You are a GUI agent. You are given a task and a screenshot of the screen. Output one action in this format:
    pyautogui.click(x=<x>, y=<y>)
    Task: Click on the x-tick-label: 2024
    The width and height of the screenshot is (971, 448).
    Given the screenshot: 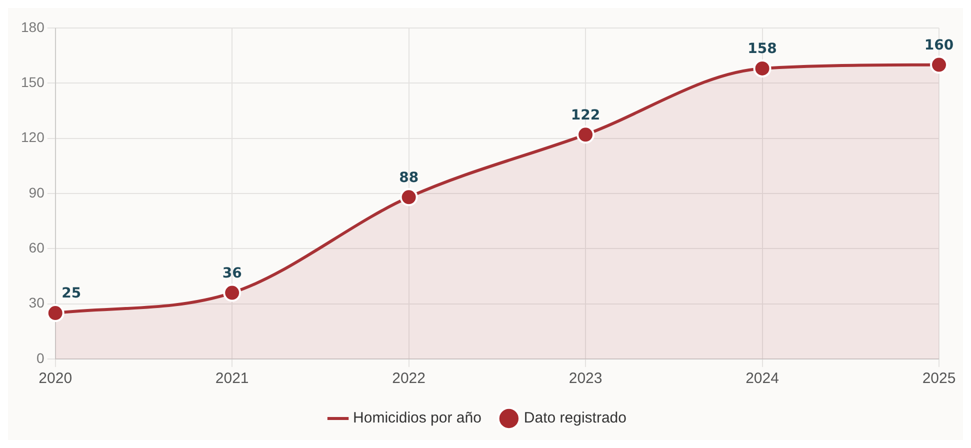 What is the action you would take?
    pyautogui.click(x=762, y=379)
    